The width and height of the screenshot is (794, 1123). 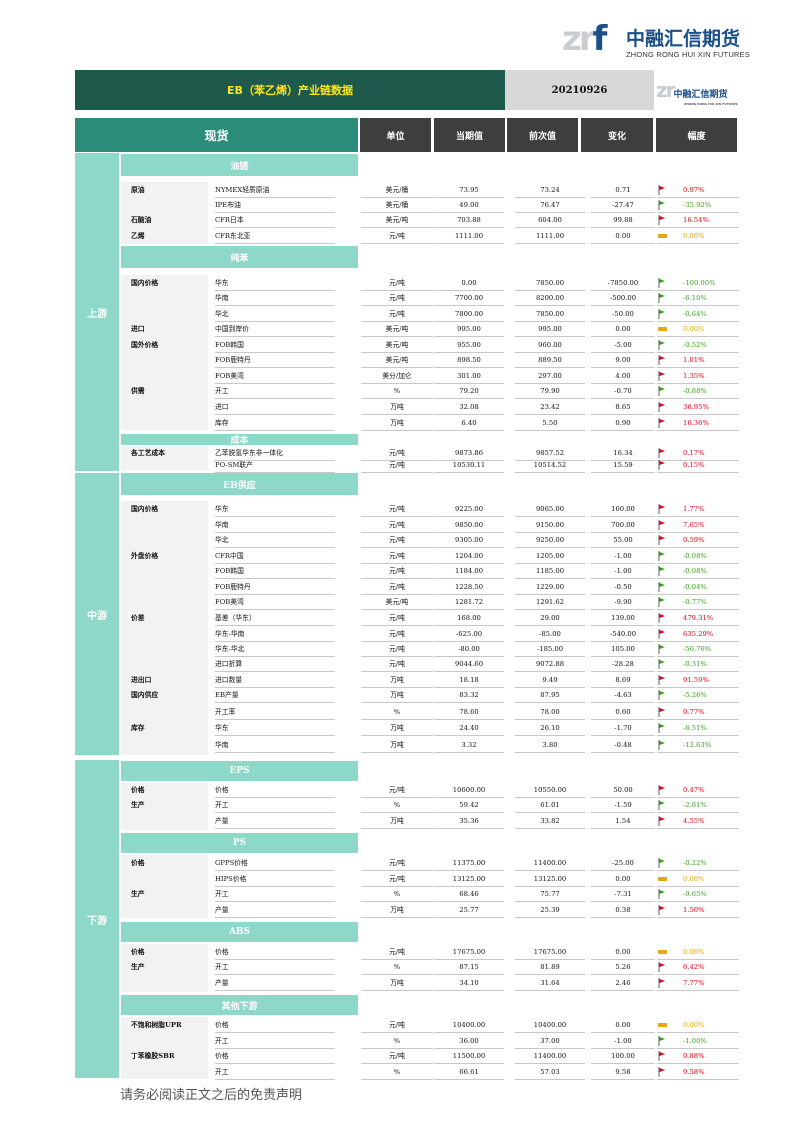 I want to click on table-row: 进出口 进口数量 万吨 18.18 9.49 8.69 91.59%, so click(x=430, y=680).